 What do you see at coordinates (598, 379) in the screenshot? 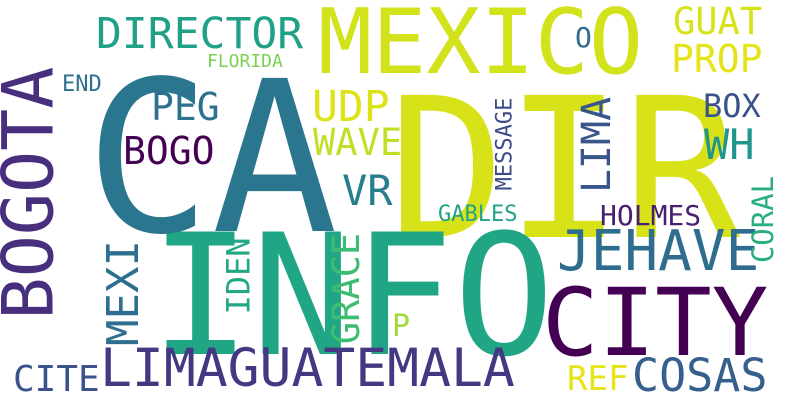
I see `word-ref: REF` at bounding box center [598, 379].